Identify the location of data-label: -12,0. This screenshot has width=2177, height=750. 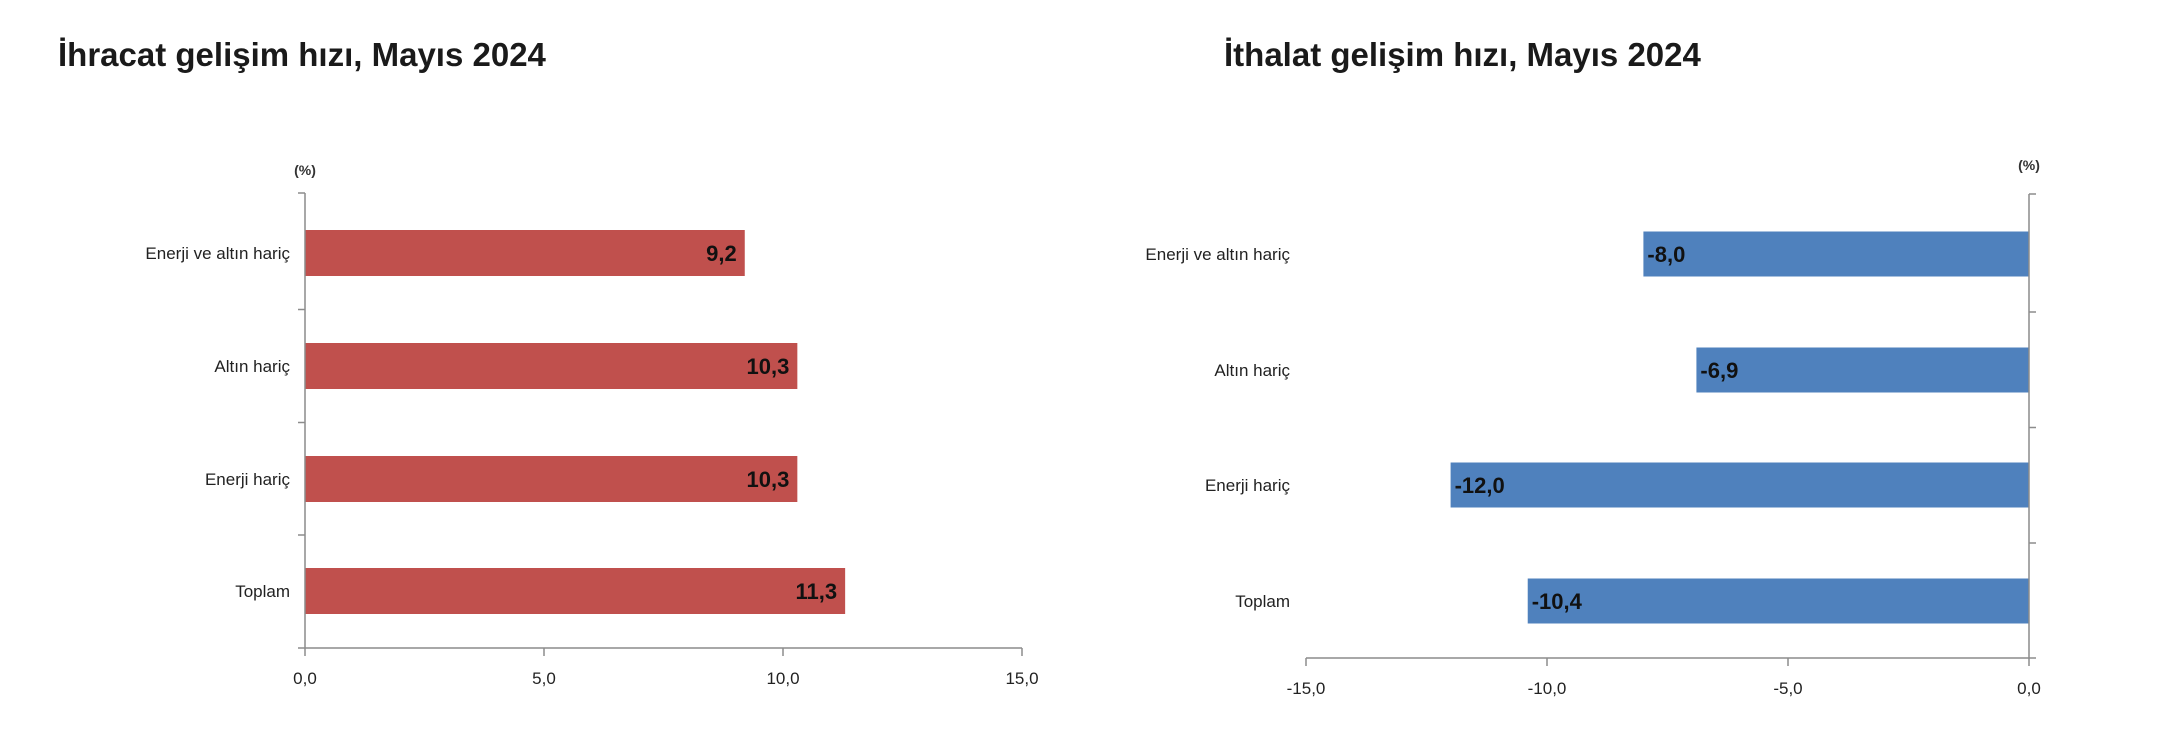
(1480, 485).